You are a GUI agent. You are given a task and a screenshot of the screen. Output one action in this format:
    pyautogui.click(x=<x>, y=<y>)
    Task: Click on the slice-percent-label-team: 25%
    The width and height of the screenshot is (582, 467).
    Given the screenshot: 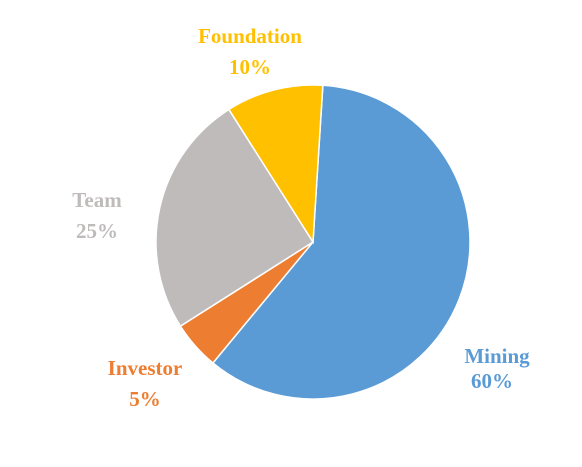 What is the action you would take?
    pyautogui.click(x=97, y=231)
    